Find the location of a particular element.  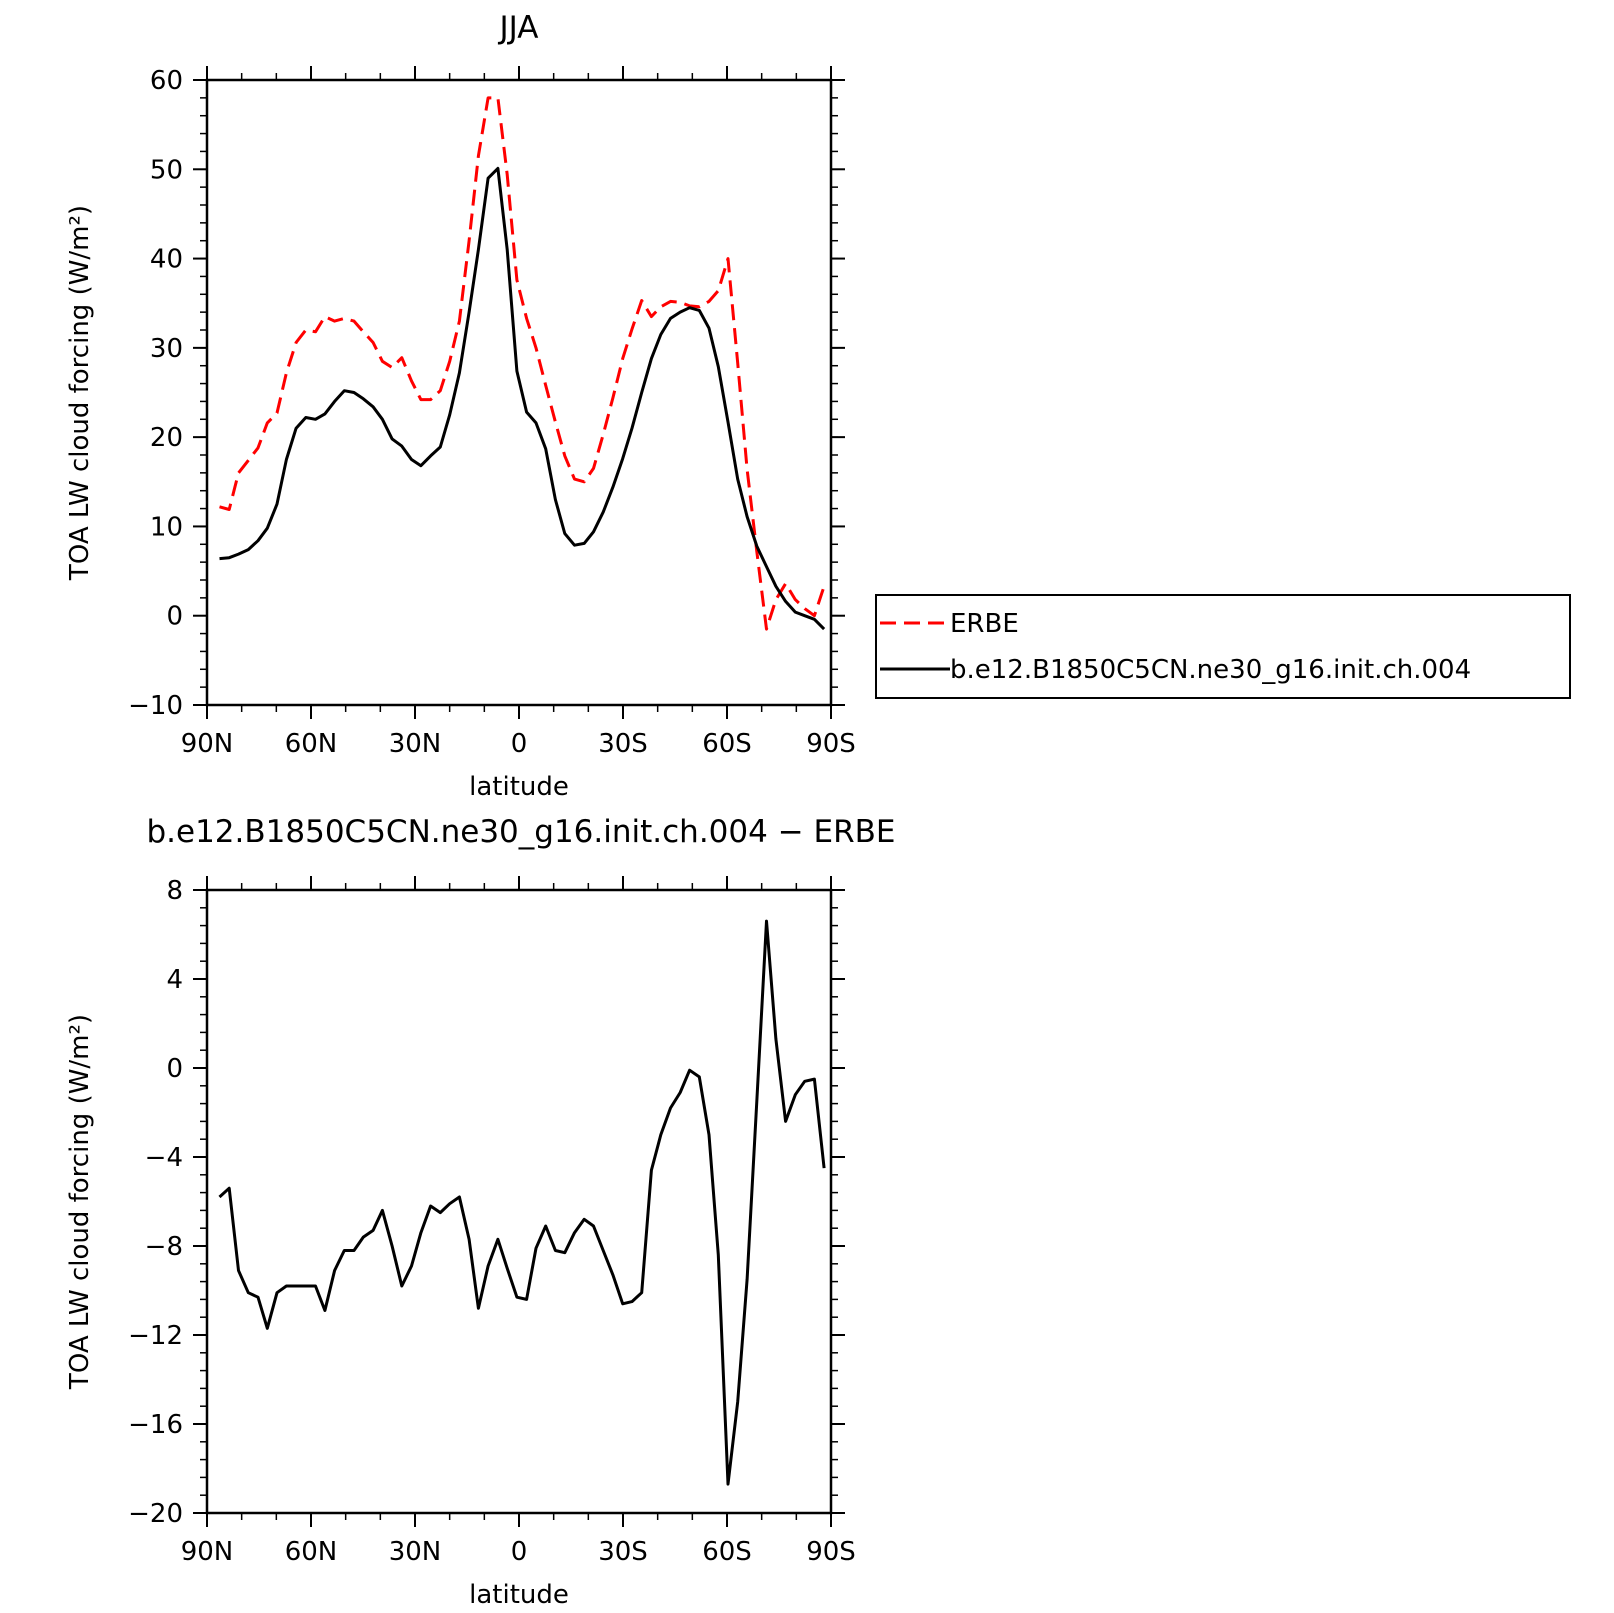

y-tick-label: 10 is located at coordinates (166, 527).